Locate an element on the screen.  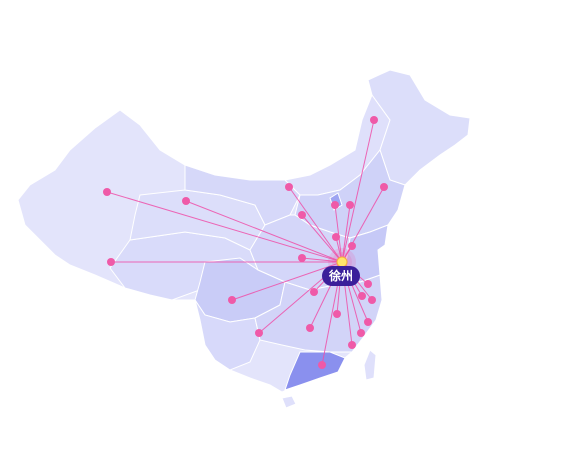
region-southwest is located at coordinates (227, 335).